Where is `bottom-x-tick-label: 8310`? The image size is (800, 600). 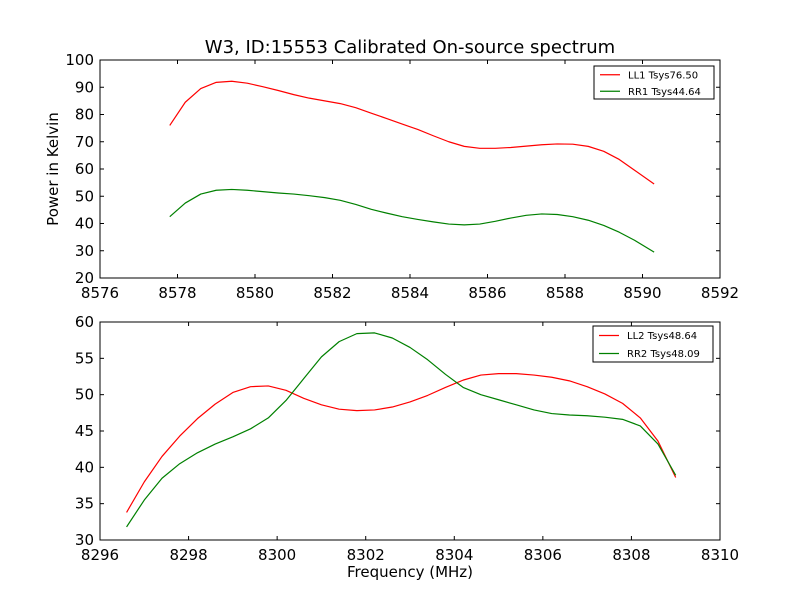
bottom-x-tick-label: 8310 is located at coordinates (720, 555).